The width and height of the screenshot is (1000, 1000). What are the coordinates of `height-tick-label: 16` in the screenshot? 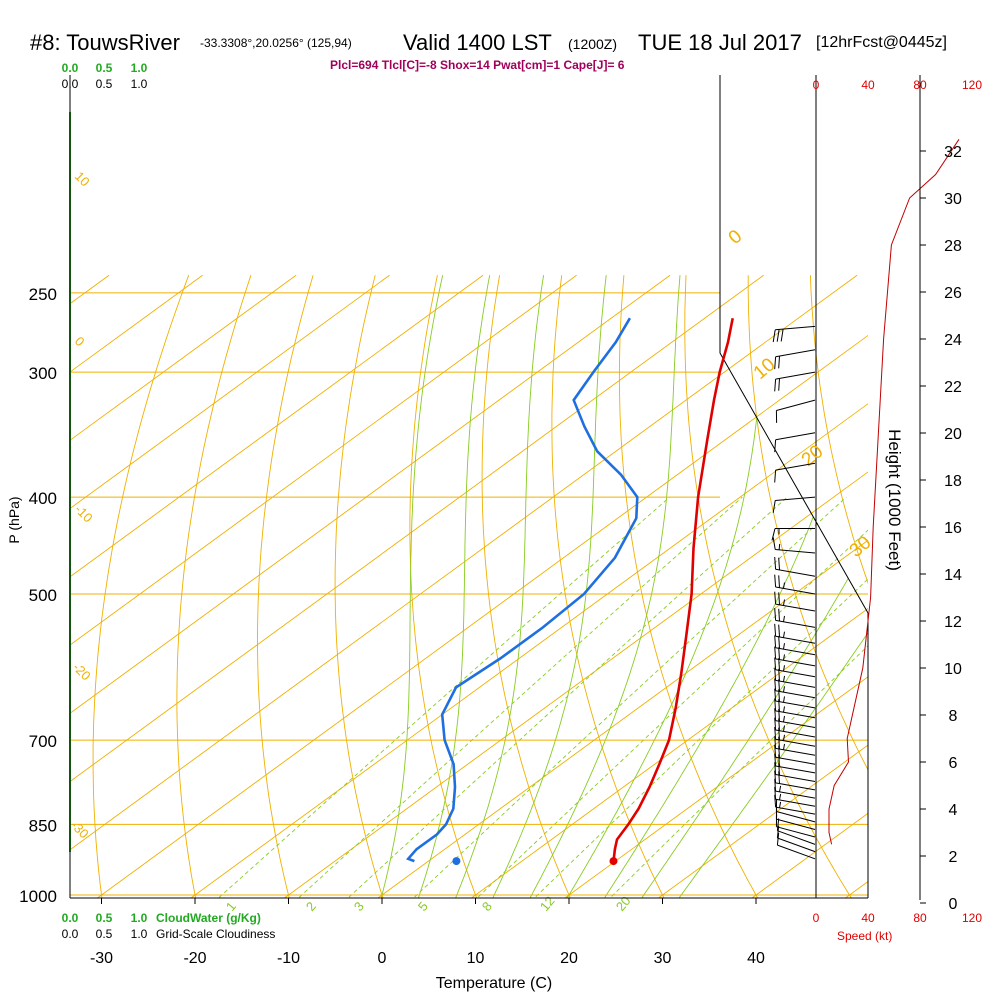 It's located at (953, 528).